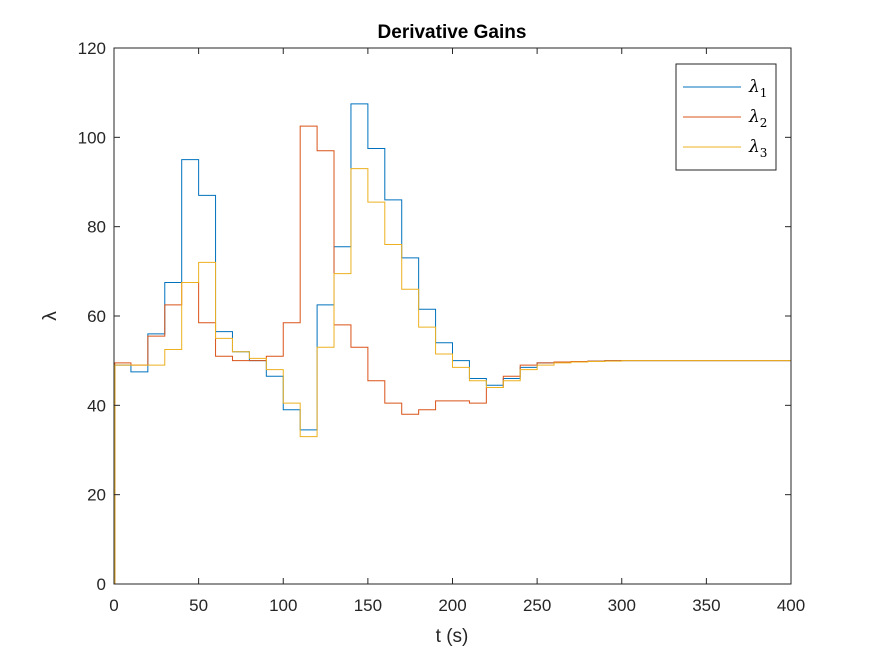  Describe the element at coordinates (706, 605) in the screenshot. I see `x-tick-label: 350` at that location.